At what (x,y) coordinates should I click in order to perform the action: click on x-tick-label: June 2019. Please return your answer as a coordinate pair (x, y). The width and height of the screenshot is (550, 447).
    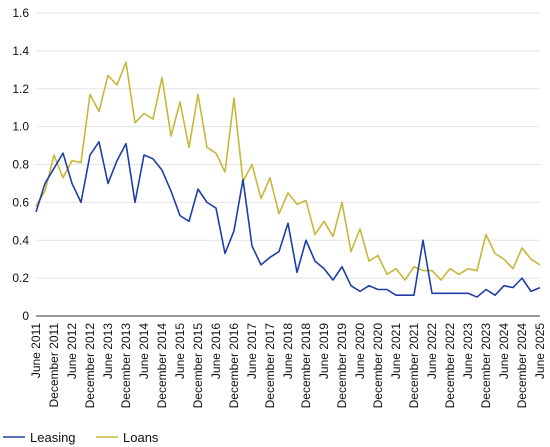
    Looking at the image, I should click on (324, 351).